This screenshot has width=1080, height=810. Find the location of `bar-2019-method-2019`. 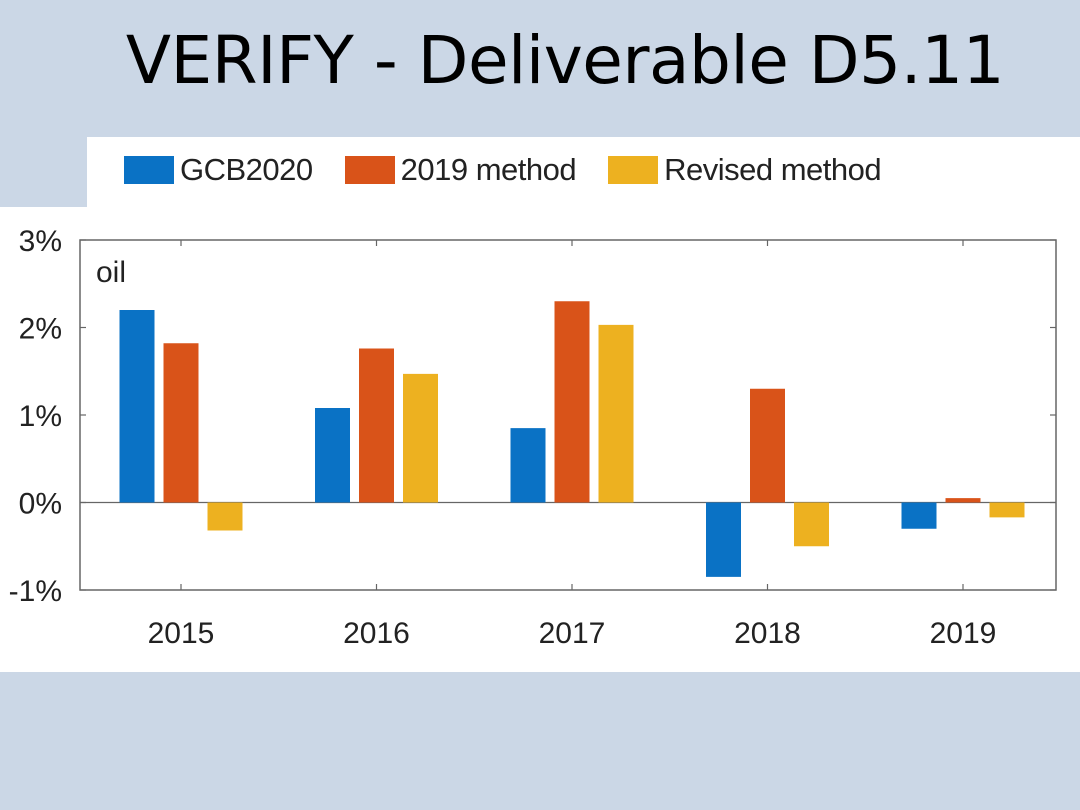

bar-2019-method-2019 is located at coordinates (963, 500).